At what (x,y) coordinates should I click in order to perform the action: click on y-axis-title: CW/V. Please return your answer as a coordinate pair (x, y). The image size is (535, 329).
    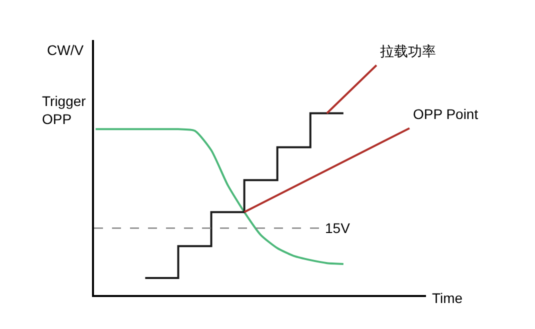
    Looking at the image, I should click on (65, 50).